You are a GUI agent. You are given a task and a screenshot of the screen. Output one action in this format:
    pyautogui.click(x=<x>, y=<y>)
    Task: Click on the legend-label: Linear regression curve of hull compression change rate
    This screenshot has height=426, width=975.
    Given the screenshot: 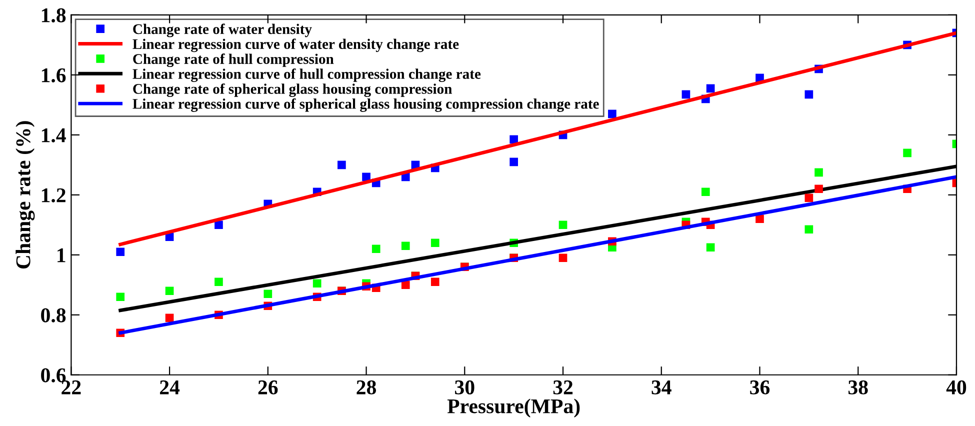 What is the action you would take?
    pyautogui.click(x=306, y=75)
    